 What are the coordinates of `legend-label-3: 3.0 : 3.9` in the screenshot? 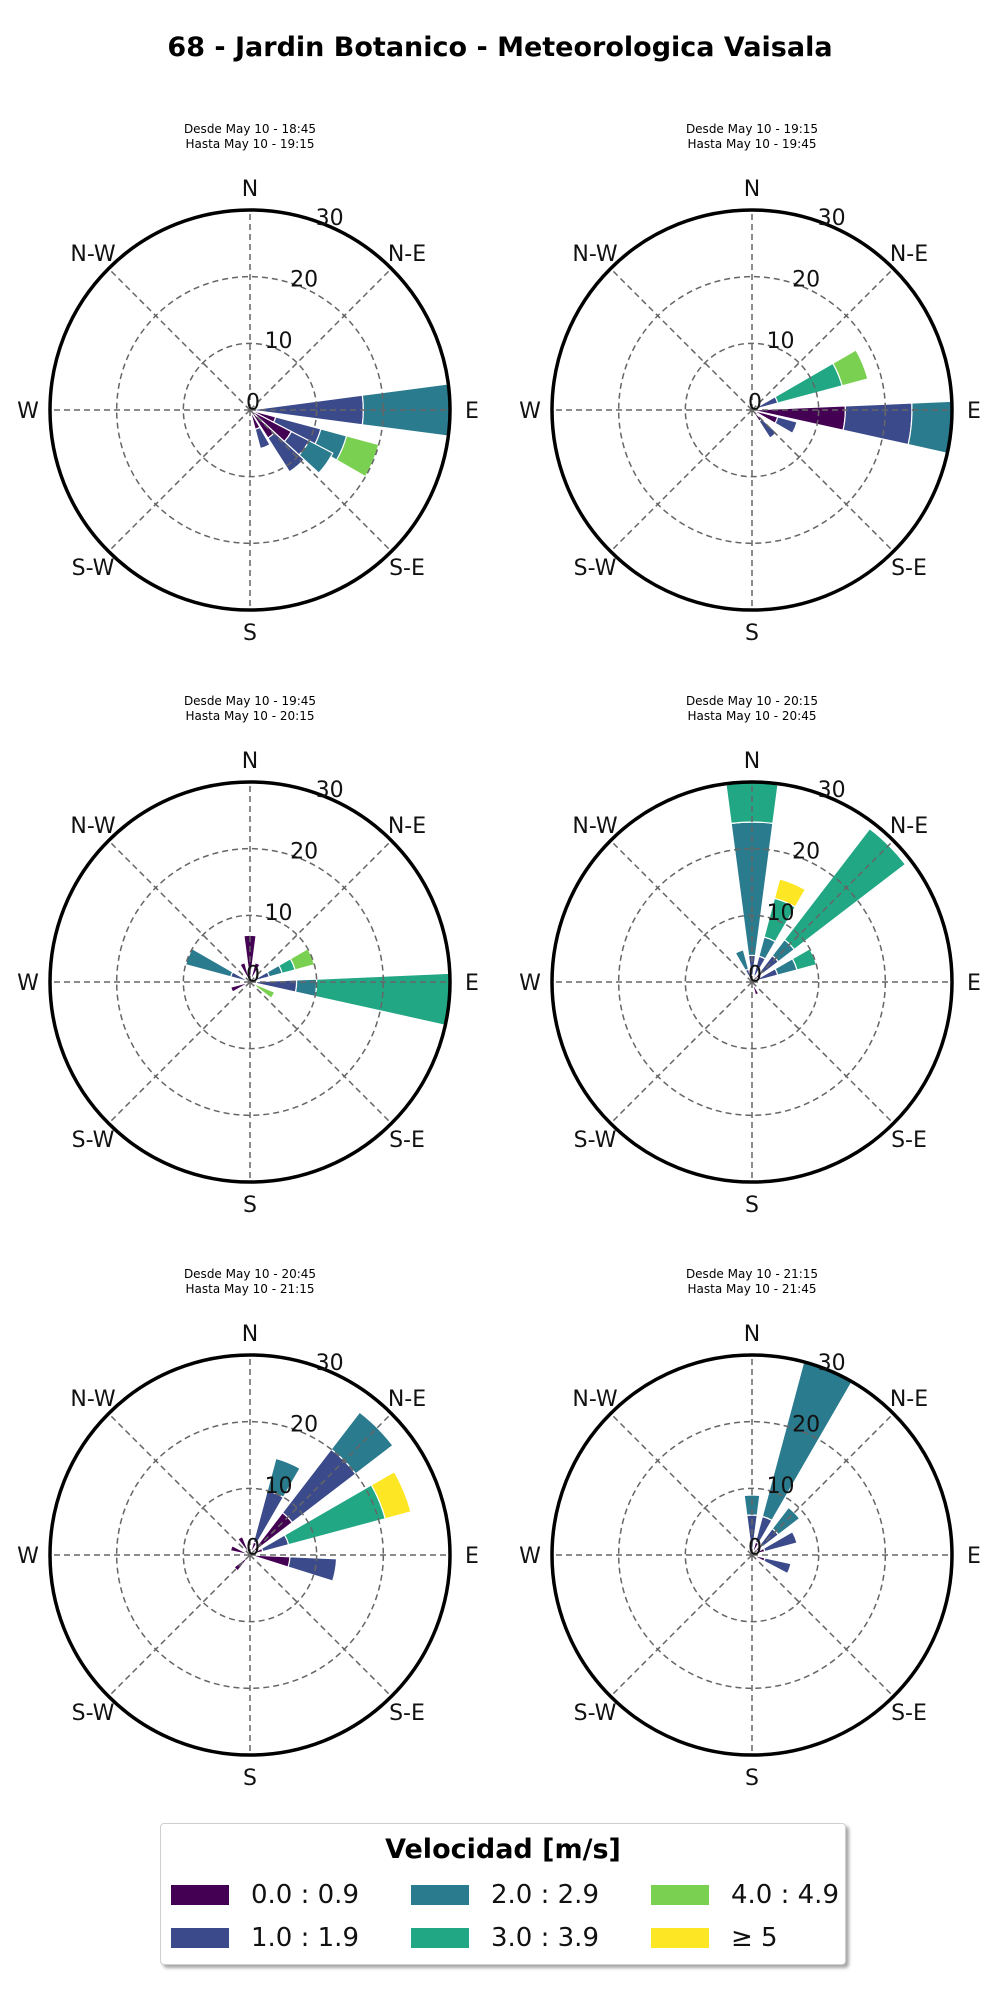 It's located at (545, 1938).